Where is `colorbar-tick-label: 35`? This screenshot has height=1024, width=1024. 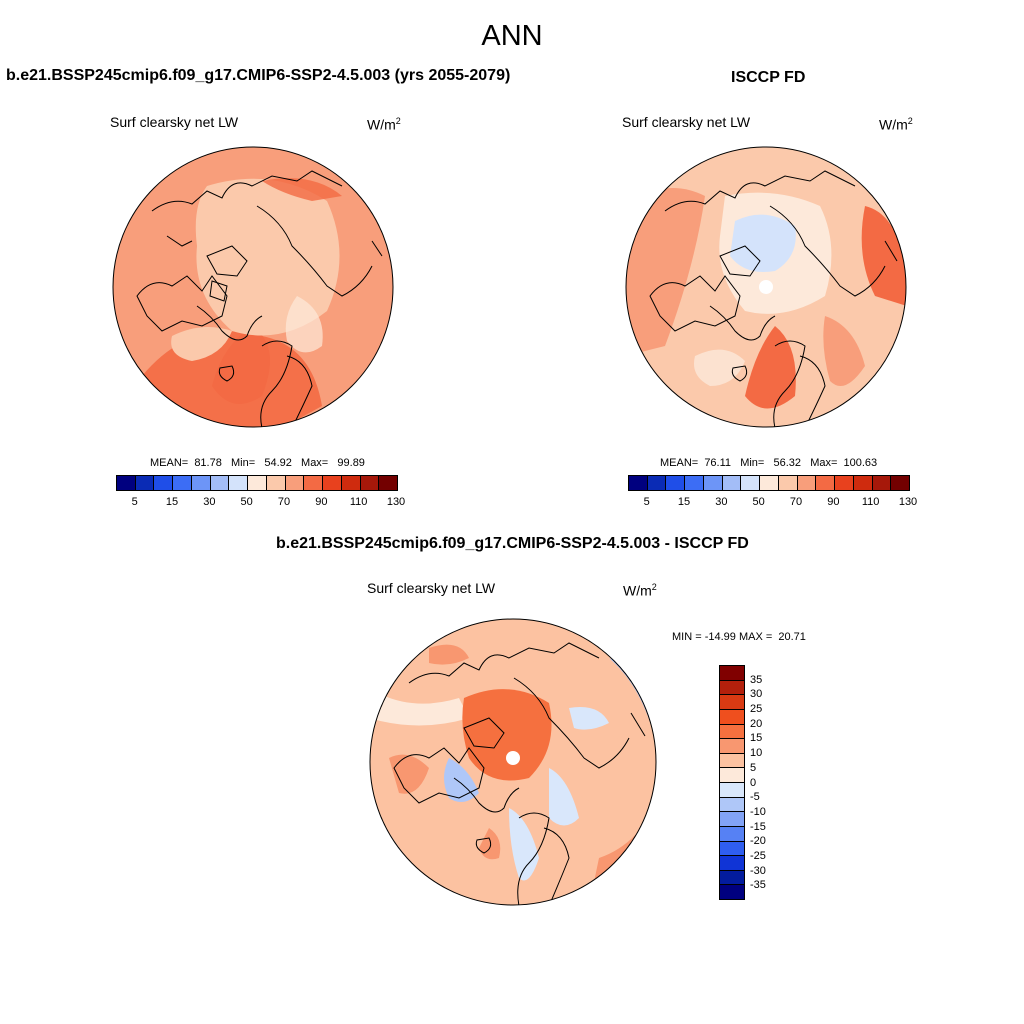 colorbar-tick-label: 35 is located at coordinates (756, 679).